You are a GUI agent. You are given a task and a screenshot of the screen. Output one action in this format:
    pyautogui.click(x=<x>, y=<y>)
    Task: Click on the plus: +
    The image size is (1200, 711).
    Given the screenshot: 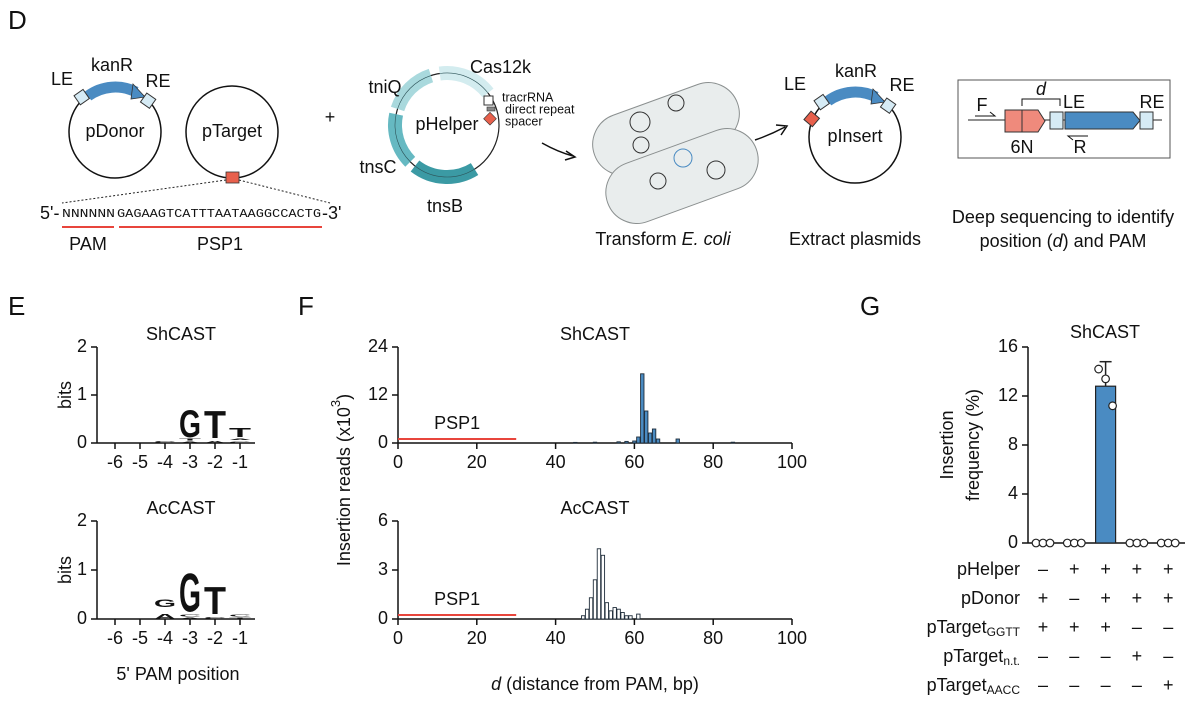 What is the action you would take?
    pyautogui.click(x=330, y=117)
    